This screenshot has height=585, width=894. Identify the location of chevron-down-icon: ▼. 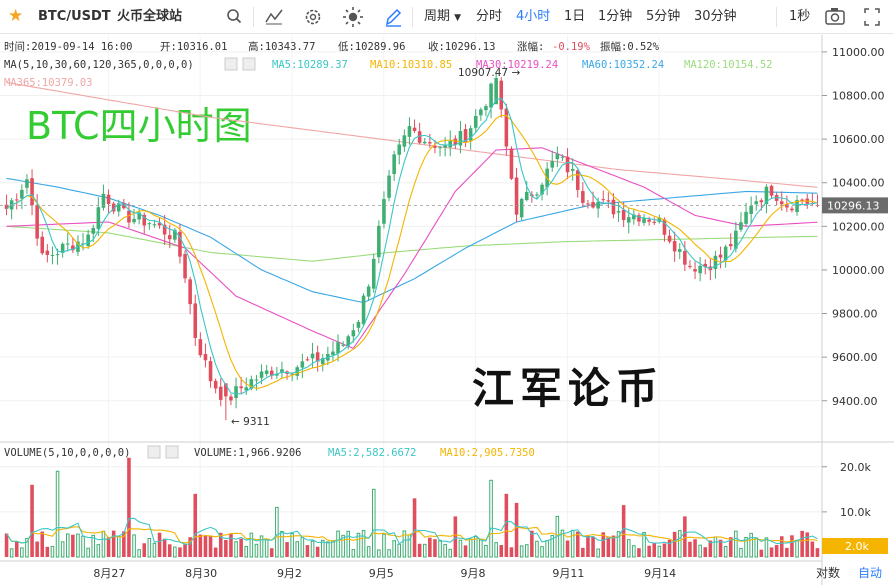
(458, 18).